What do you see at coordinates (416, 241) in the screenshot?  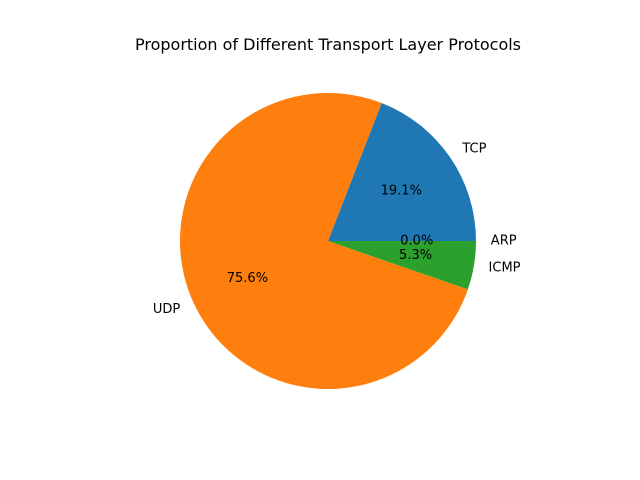 I see `slice-pct-arp: 0.0%` at bounding box center [416, 241].